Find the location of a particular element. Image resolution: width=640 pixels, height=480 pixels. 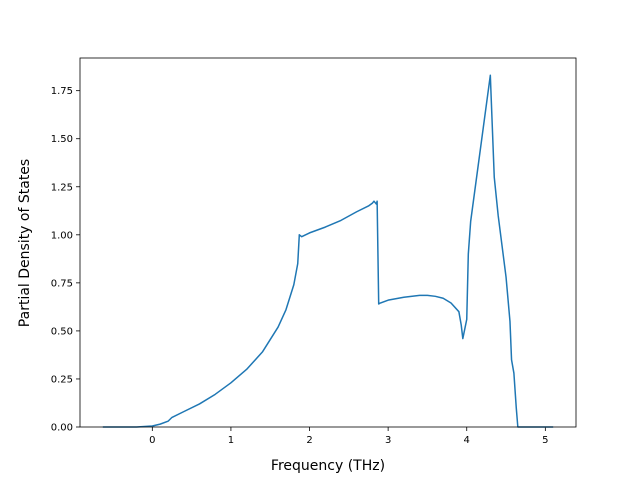

y-axis-label: Partial Density of States is located at coordinates (25, 243).